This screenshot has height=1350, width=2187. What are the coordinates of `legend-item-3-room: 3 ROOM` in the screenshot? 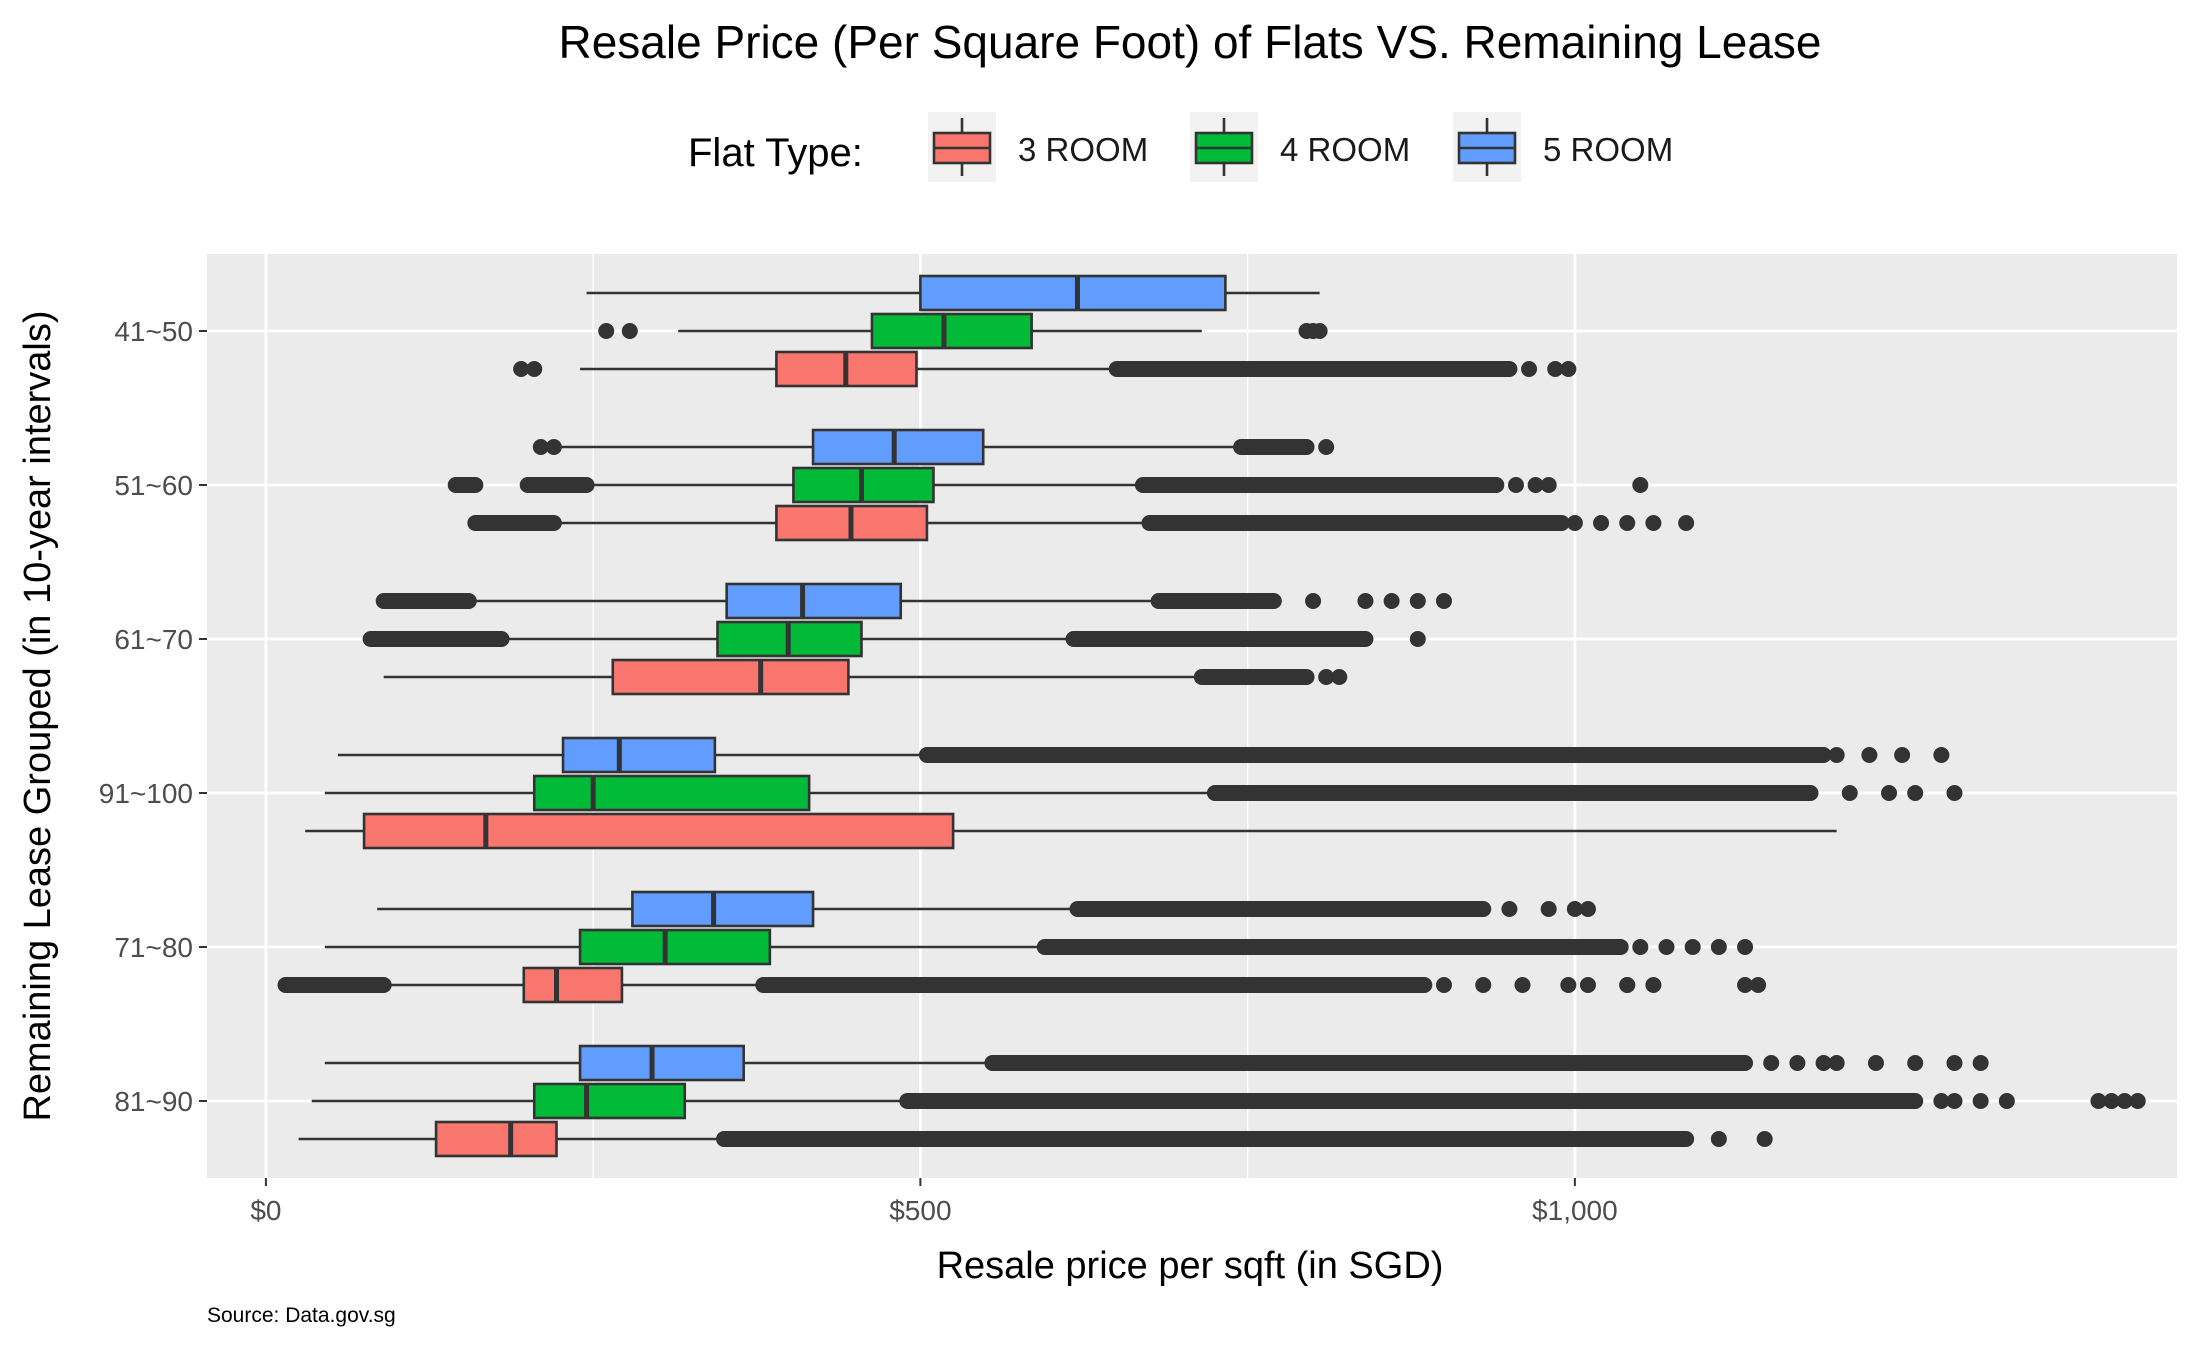 It's located at (1038, 147).